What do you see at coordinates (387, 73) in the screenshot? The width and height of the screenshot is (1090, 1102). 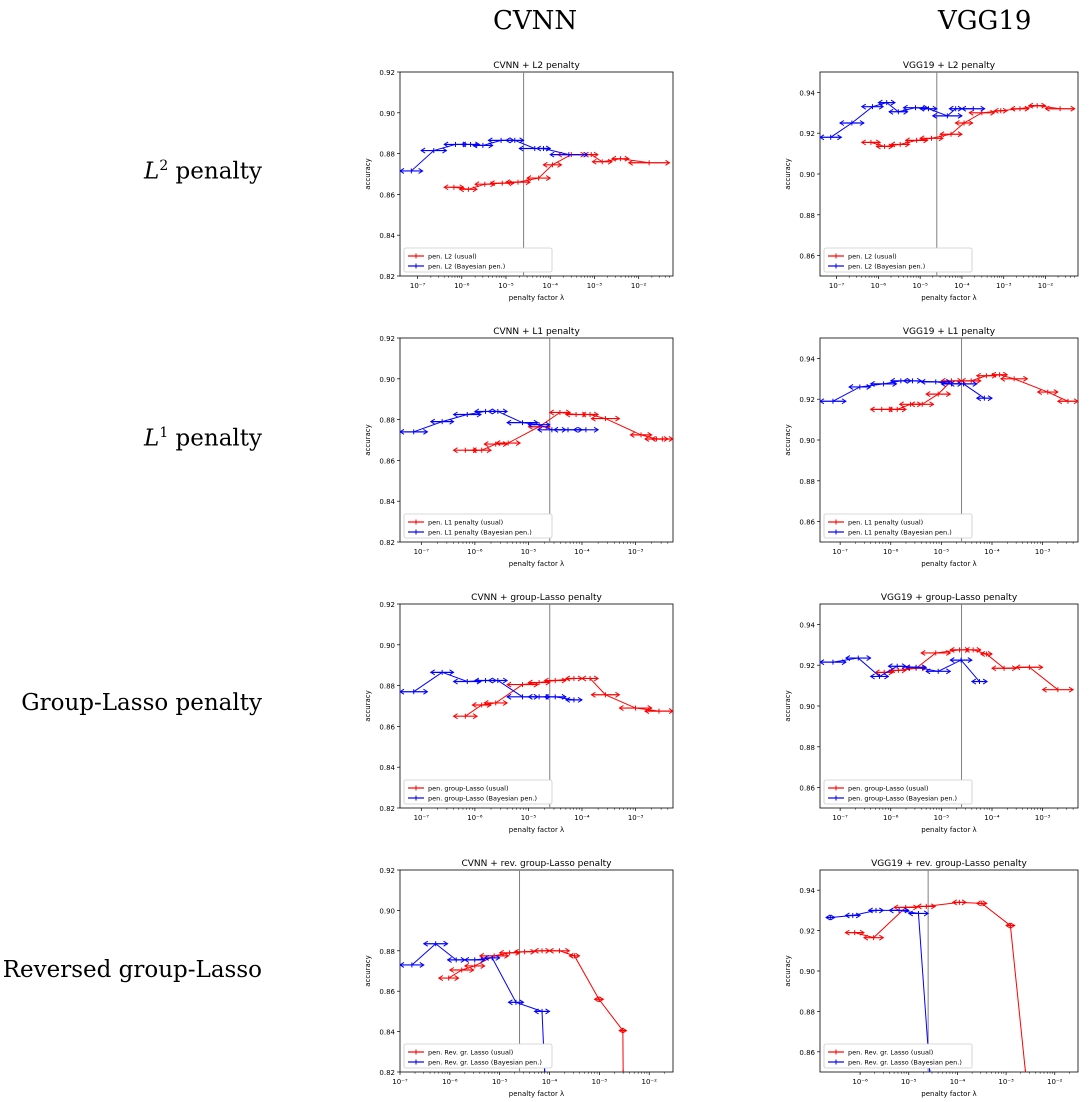 I see `y-tick-label: 0.92` at bounding box center [387, 73].